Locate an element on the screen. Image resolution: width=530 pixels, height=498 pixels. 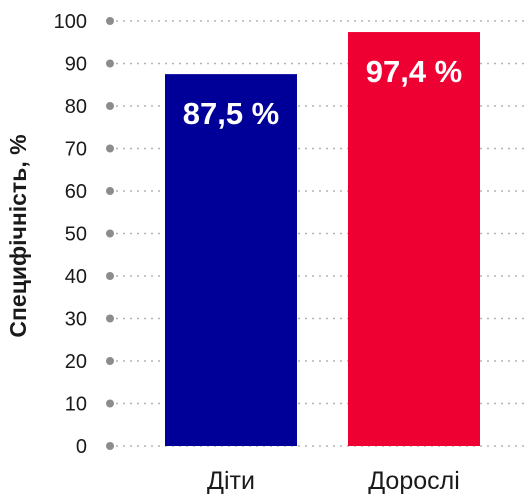
y-axis: 0 10 20 30 40 50 60 70 80 90 100 is located at coordinates (84, 234).